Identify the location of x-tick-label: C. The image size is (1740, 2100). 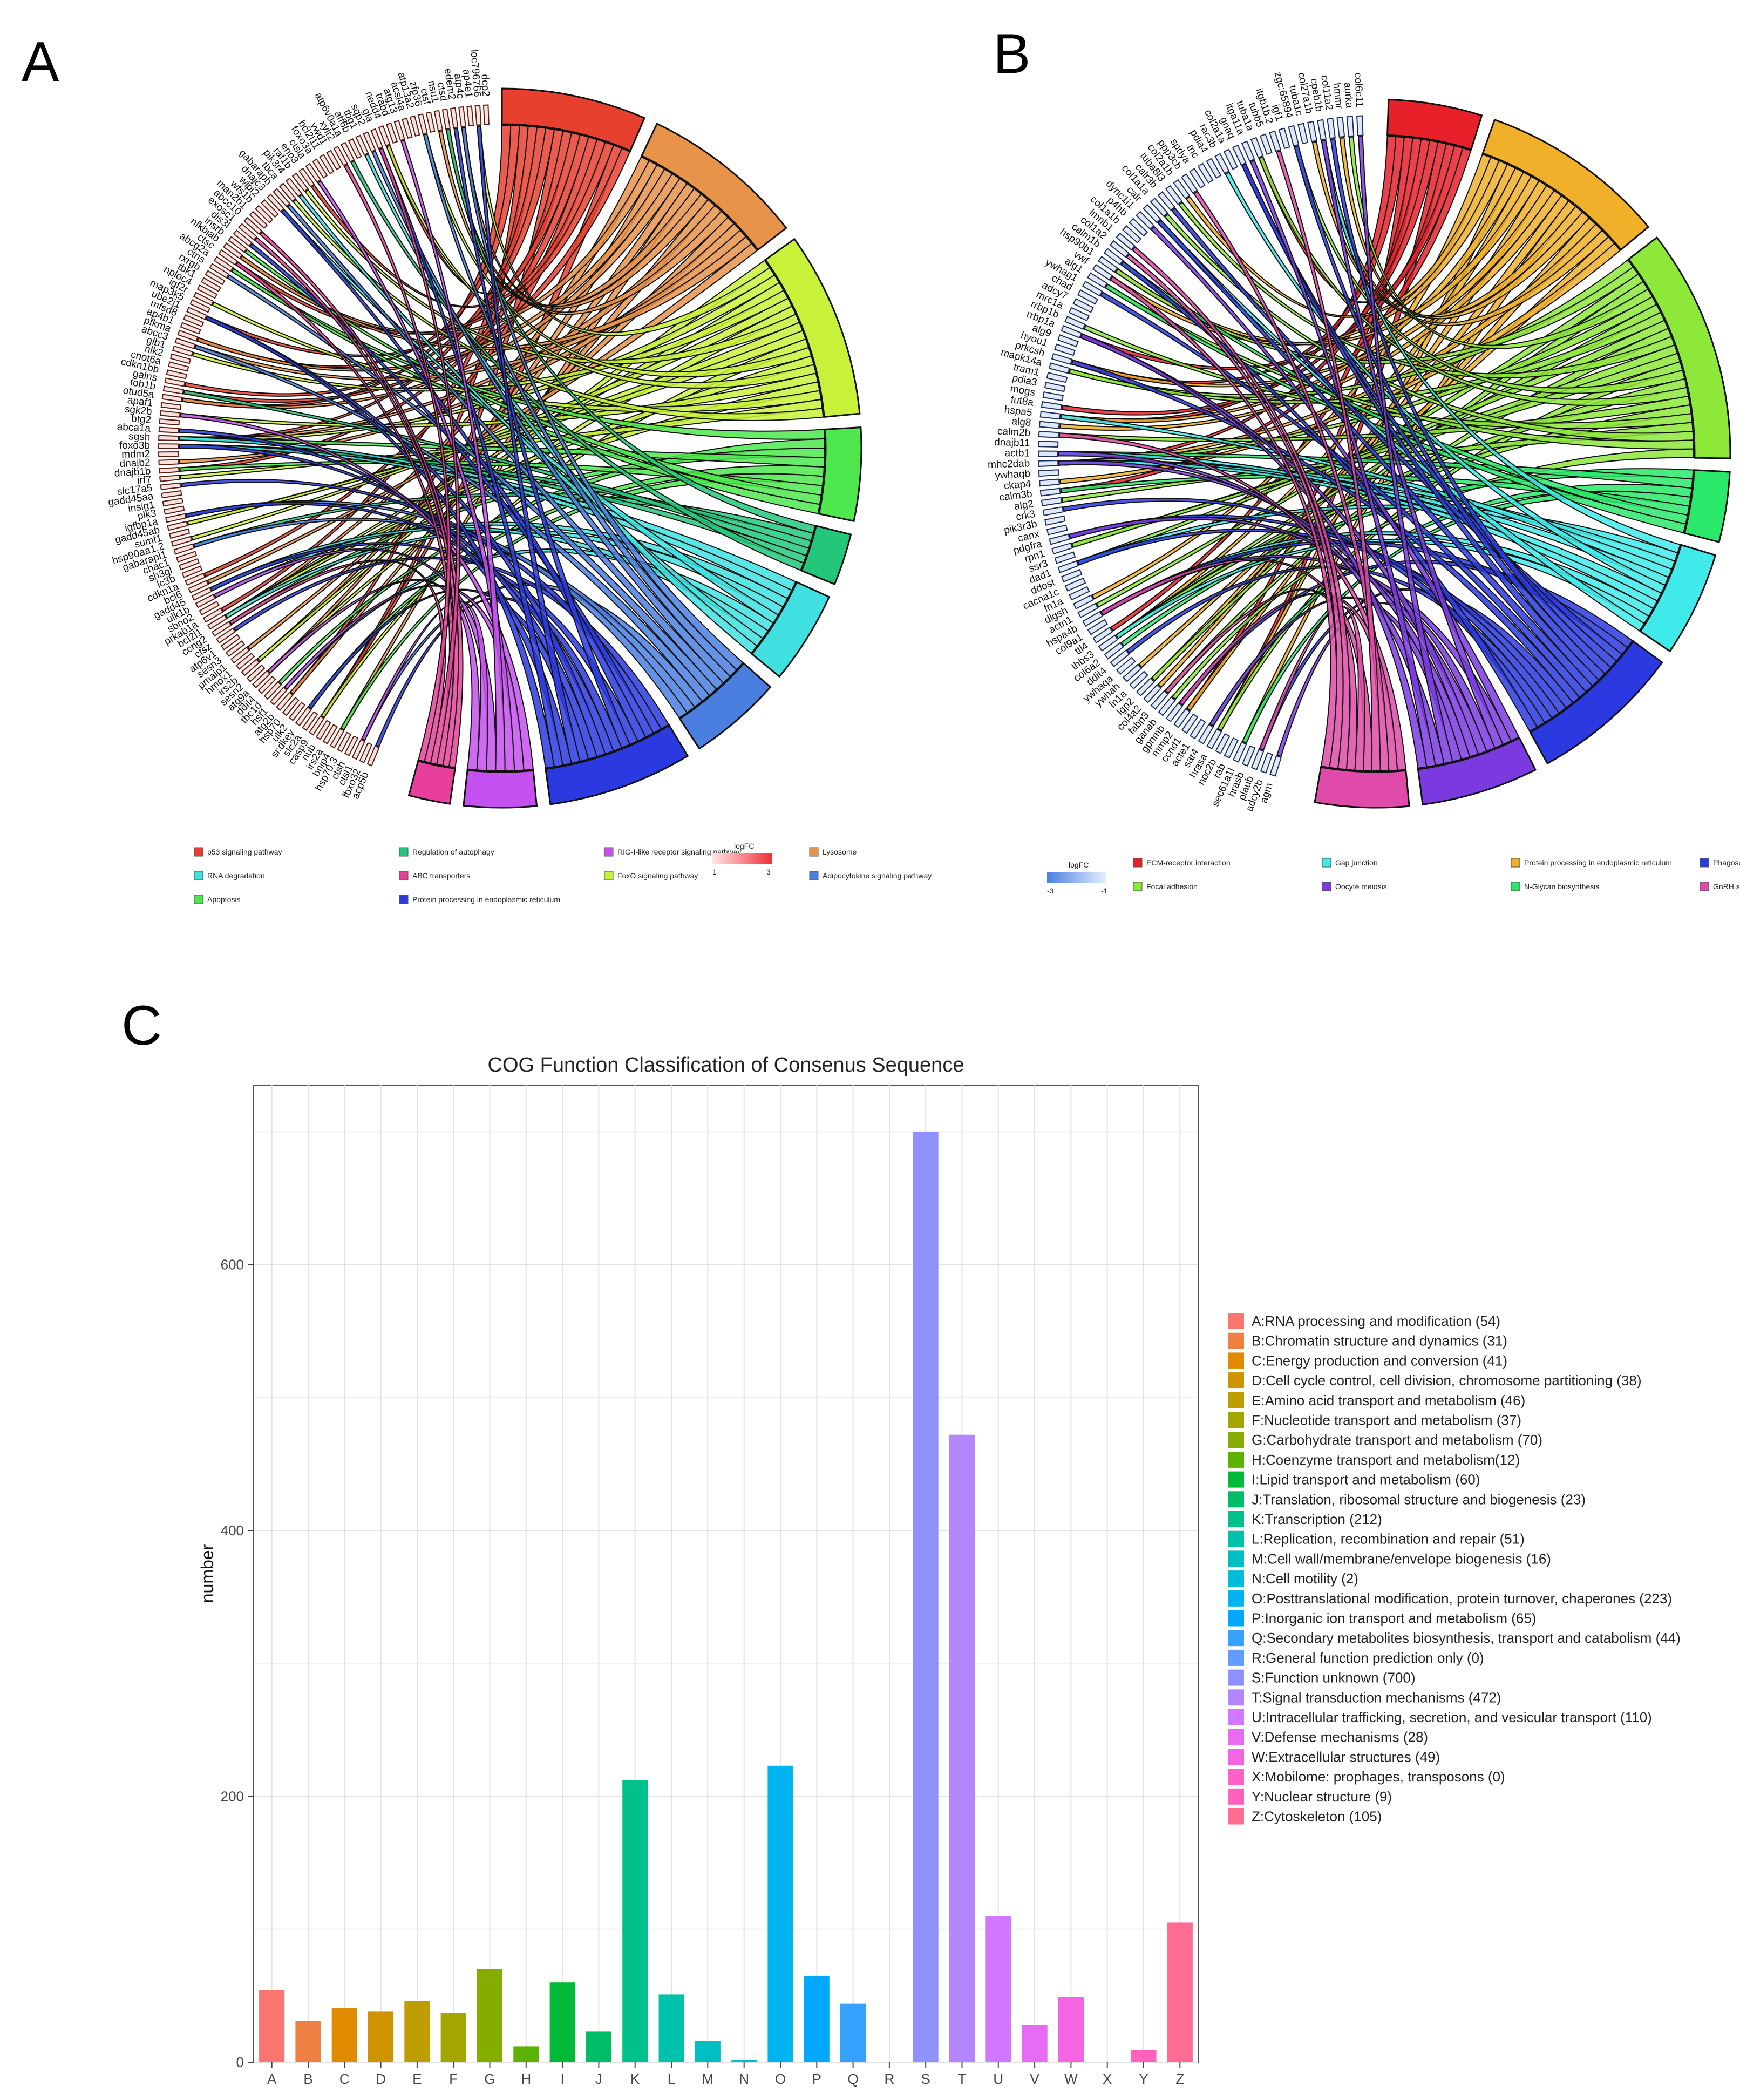
(344, 2079).